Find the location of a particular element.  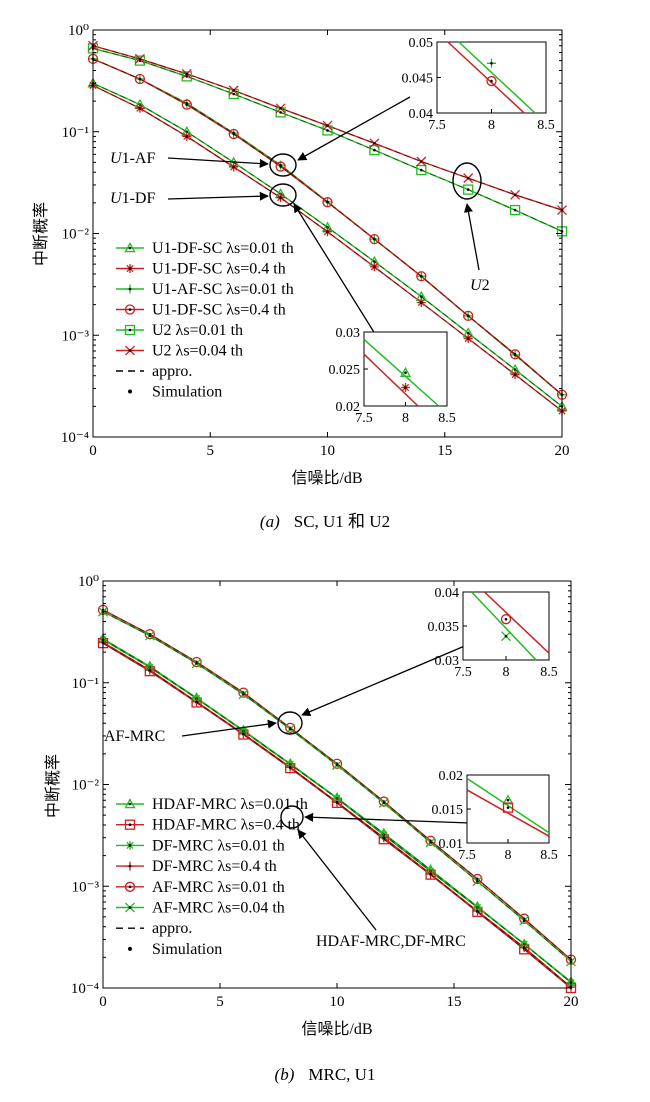

annotation-u2-rest: 2 is located at coordinates (486, 285).